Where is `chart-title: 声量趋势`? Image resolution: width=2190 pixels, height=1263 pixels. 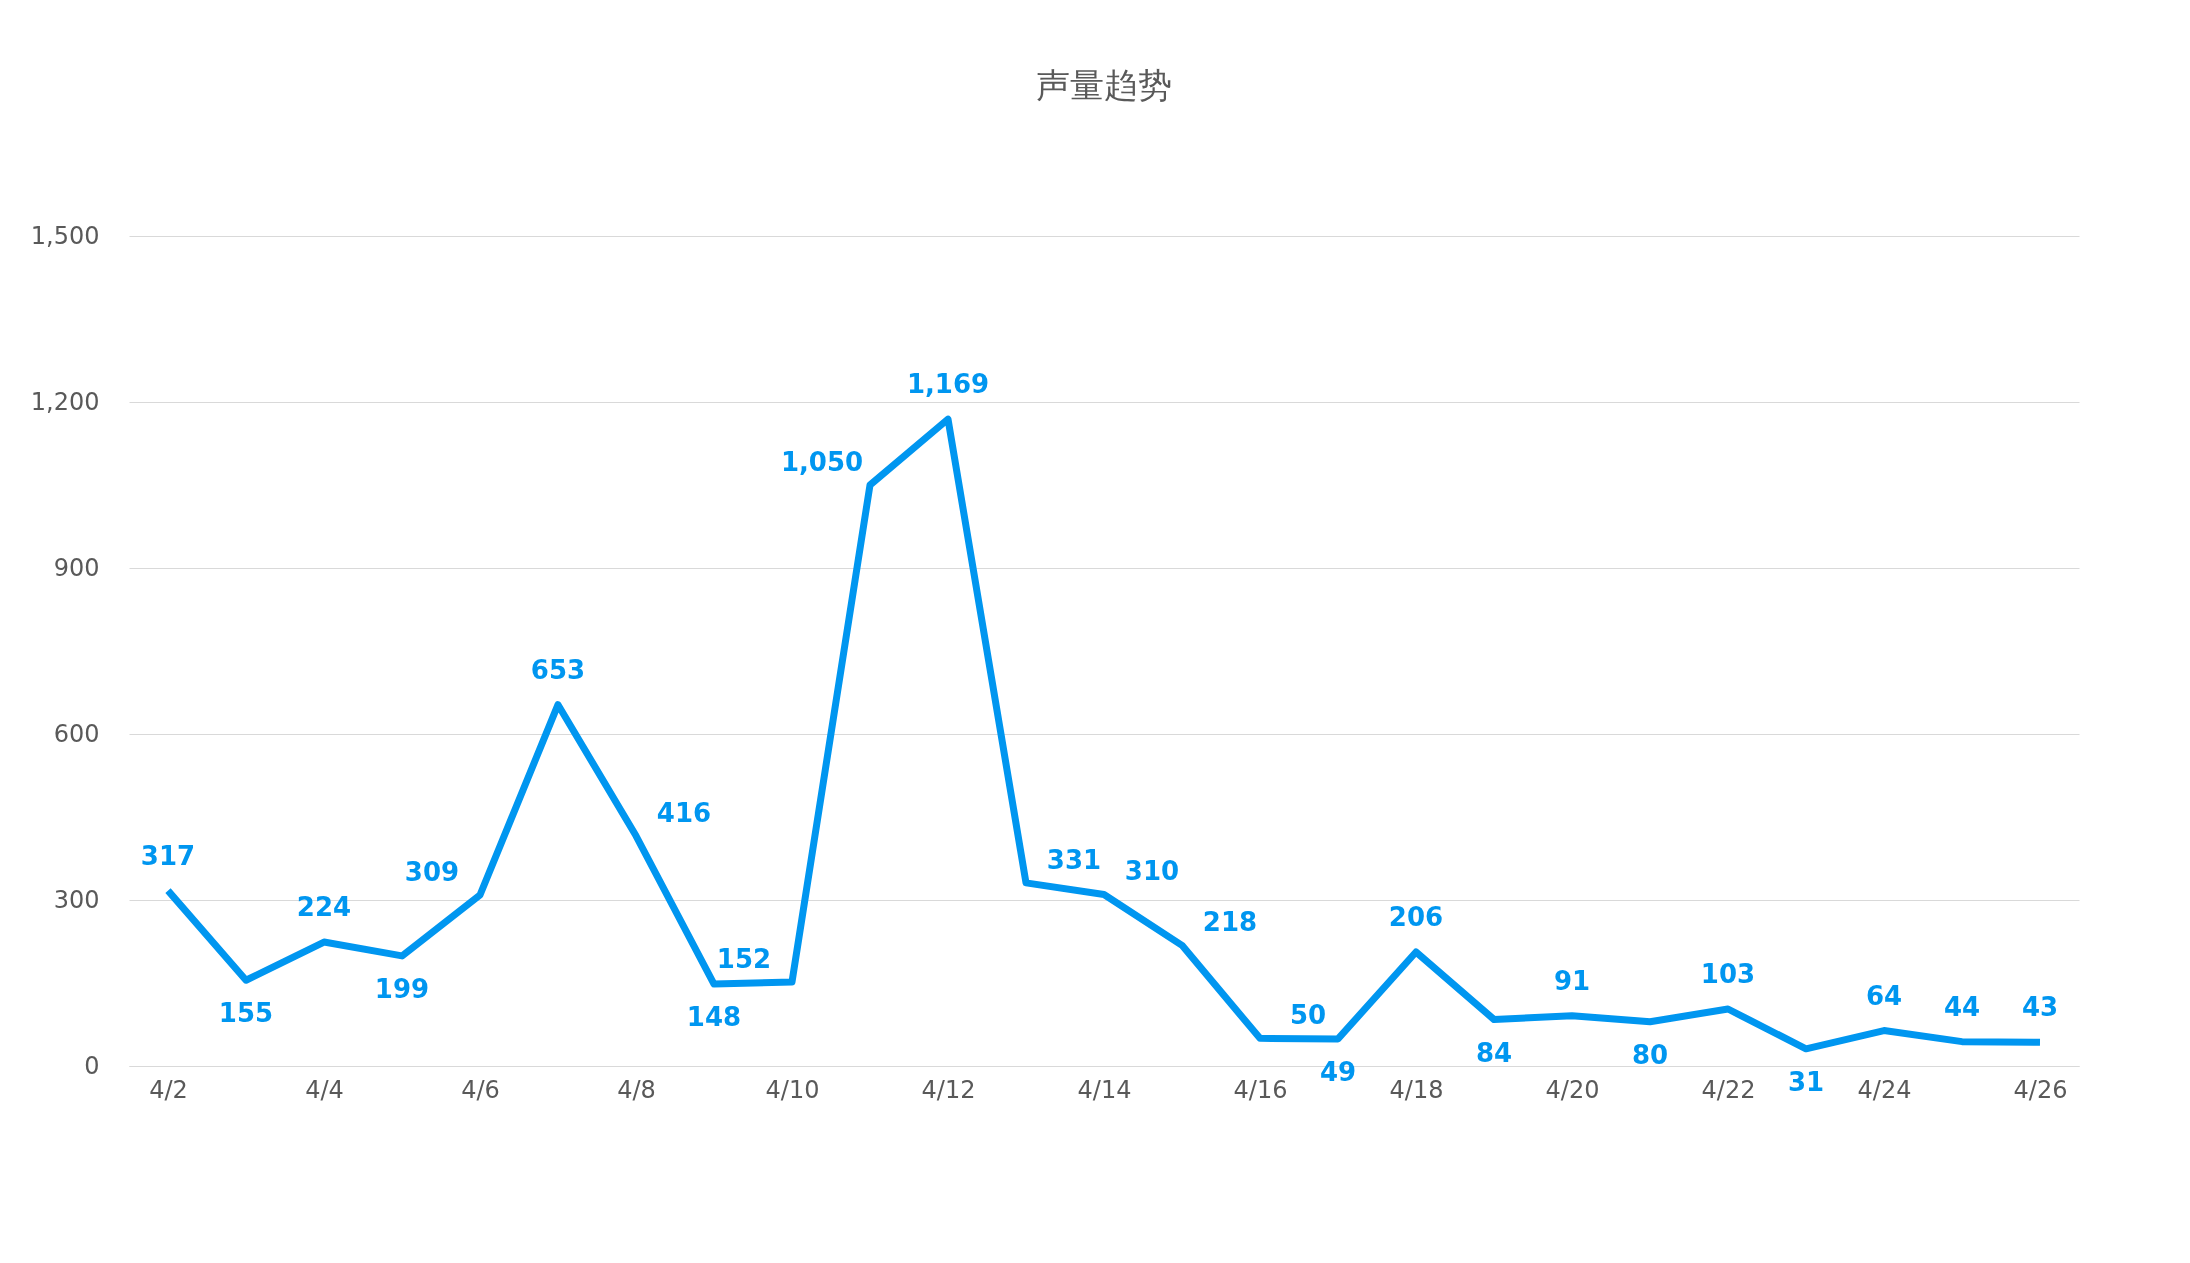
chart-title: 声量趋势 is located at coordinates (1104, 85).